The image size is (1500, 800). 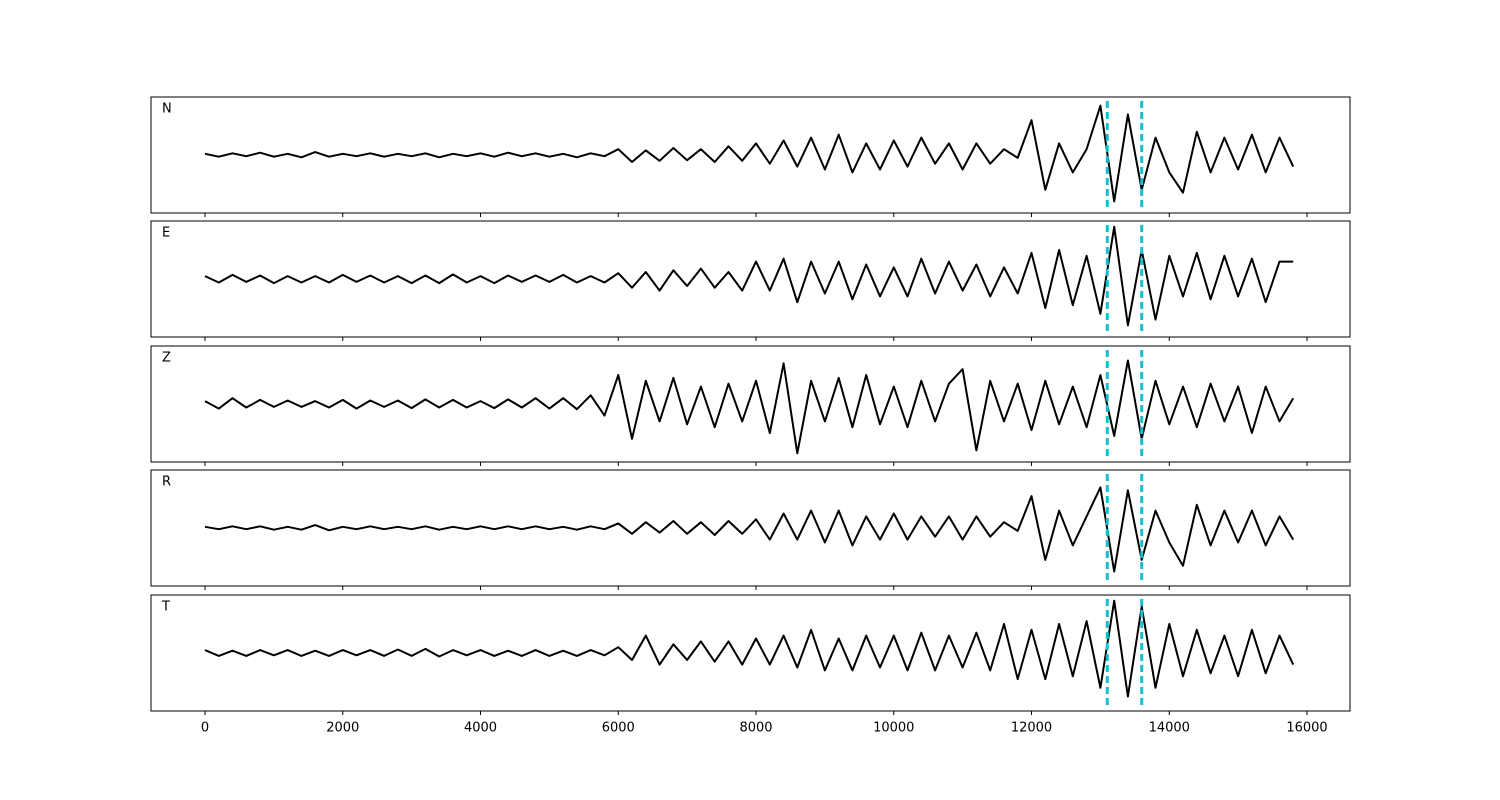 What do you see at coordinates (755, 728) in the screenshot?
I see `x-tick-label: 8000` at bounding box center [755, 728].